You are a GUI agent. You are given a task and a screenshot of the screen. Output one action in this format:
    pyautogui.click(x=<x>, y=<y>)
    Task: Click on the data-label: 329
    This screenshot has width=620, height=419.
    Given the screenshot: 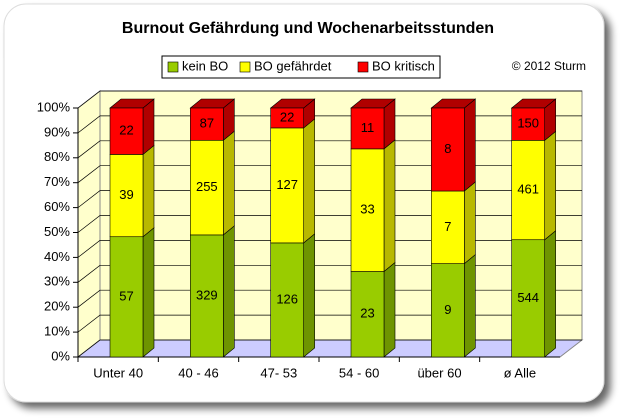 What is the action you would take?
    pyautogui.click(x=207, y=294)
    